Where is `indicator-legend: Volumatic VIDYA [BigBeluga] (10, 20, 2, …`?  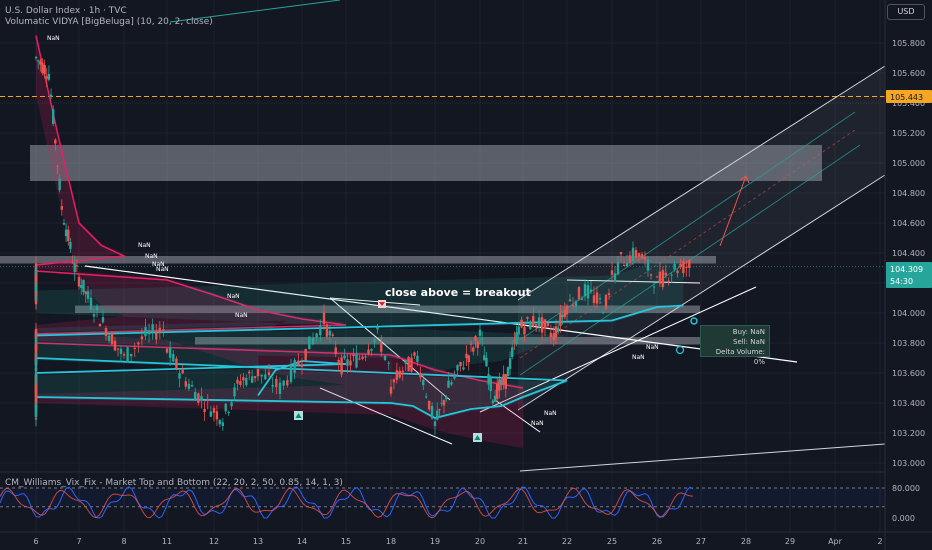 indicator-legend: Volumatic VIDYA [BigBeluga] (10, 20, 2, … is located at coordinates (109, 22).